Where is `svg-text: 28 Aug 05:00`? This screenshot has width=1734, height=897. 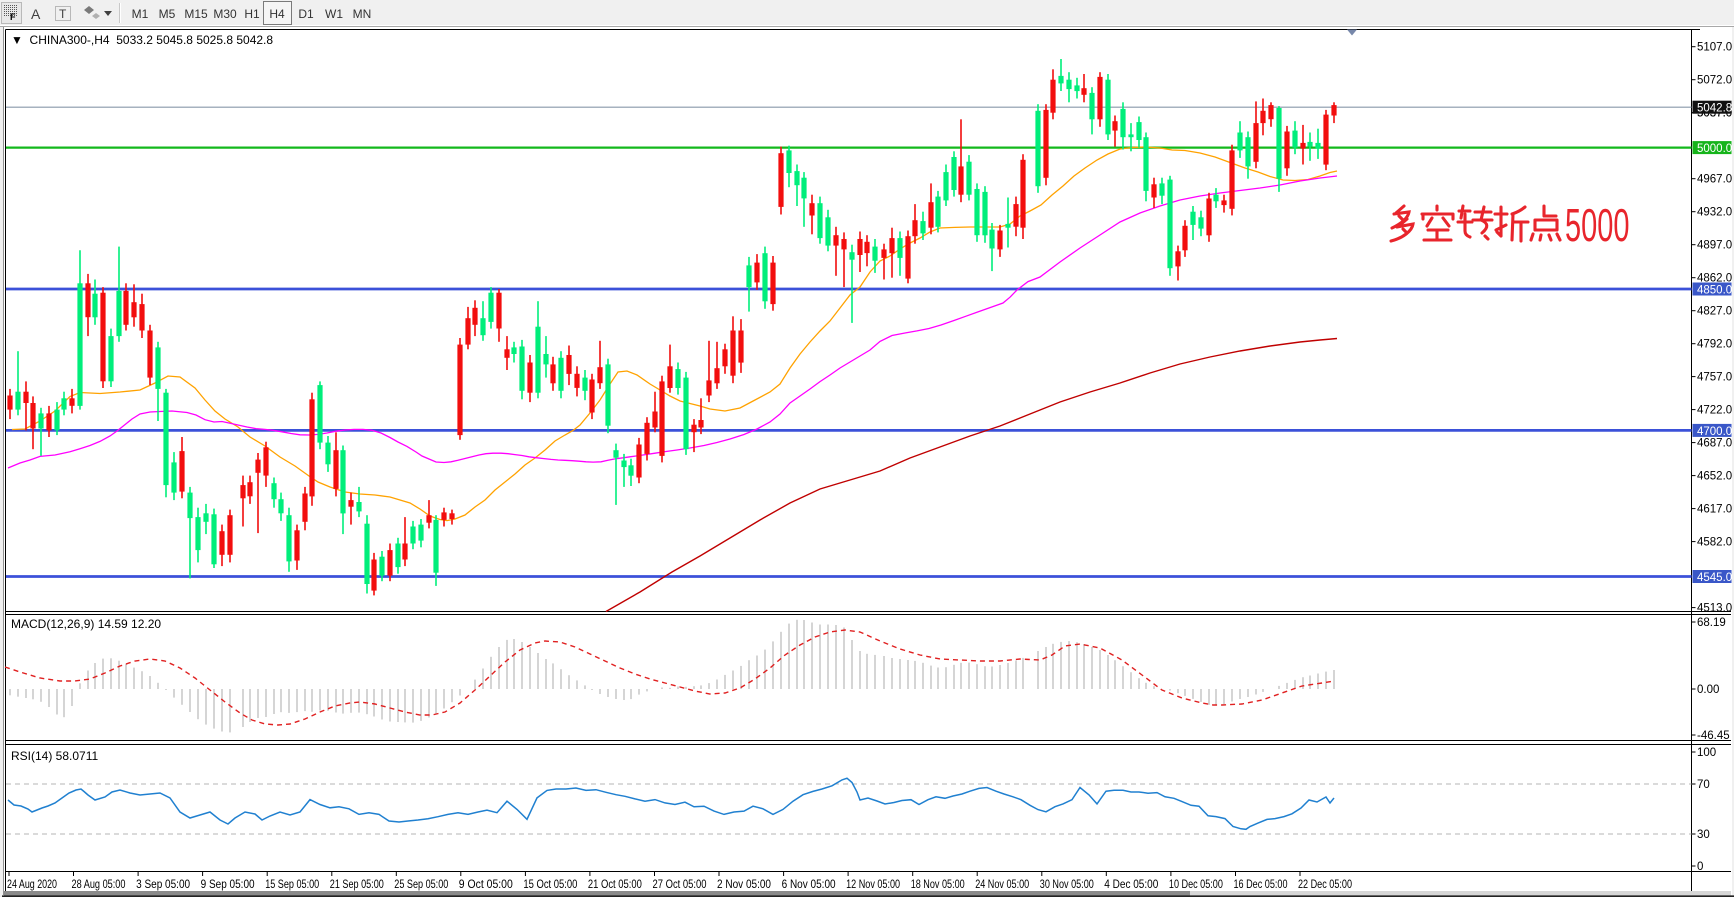
svg-text: 28 Aug 05:00 is located at coordinates (99, 885).